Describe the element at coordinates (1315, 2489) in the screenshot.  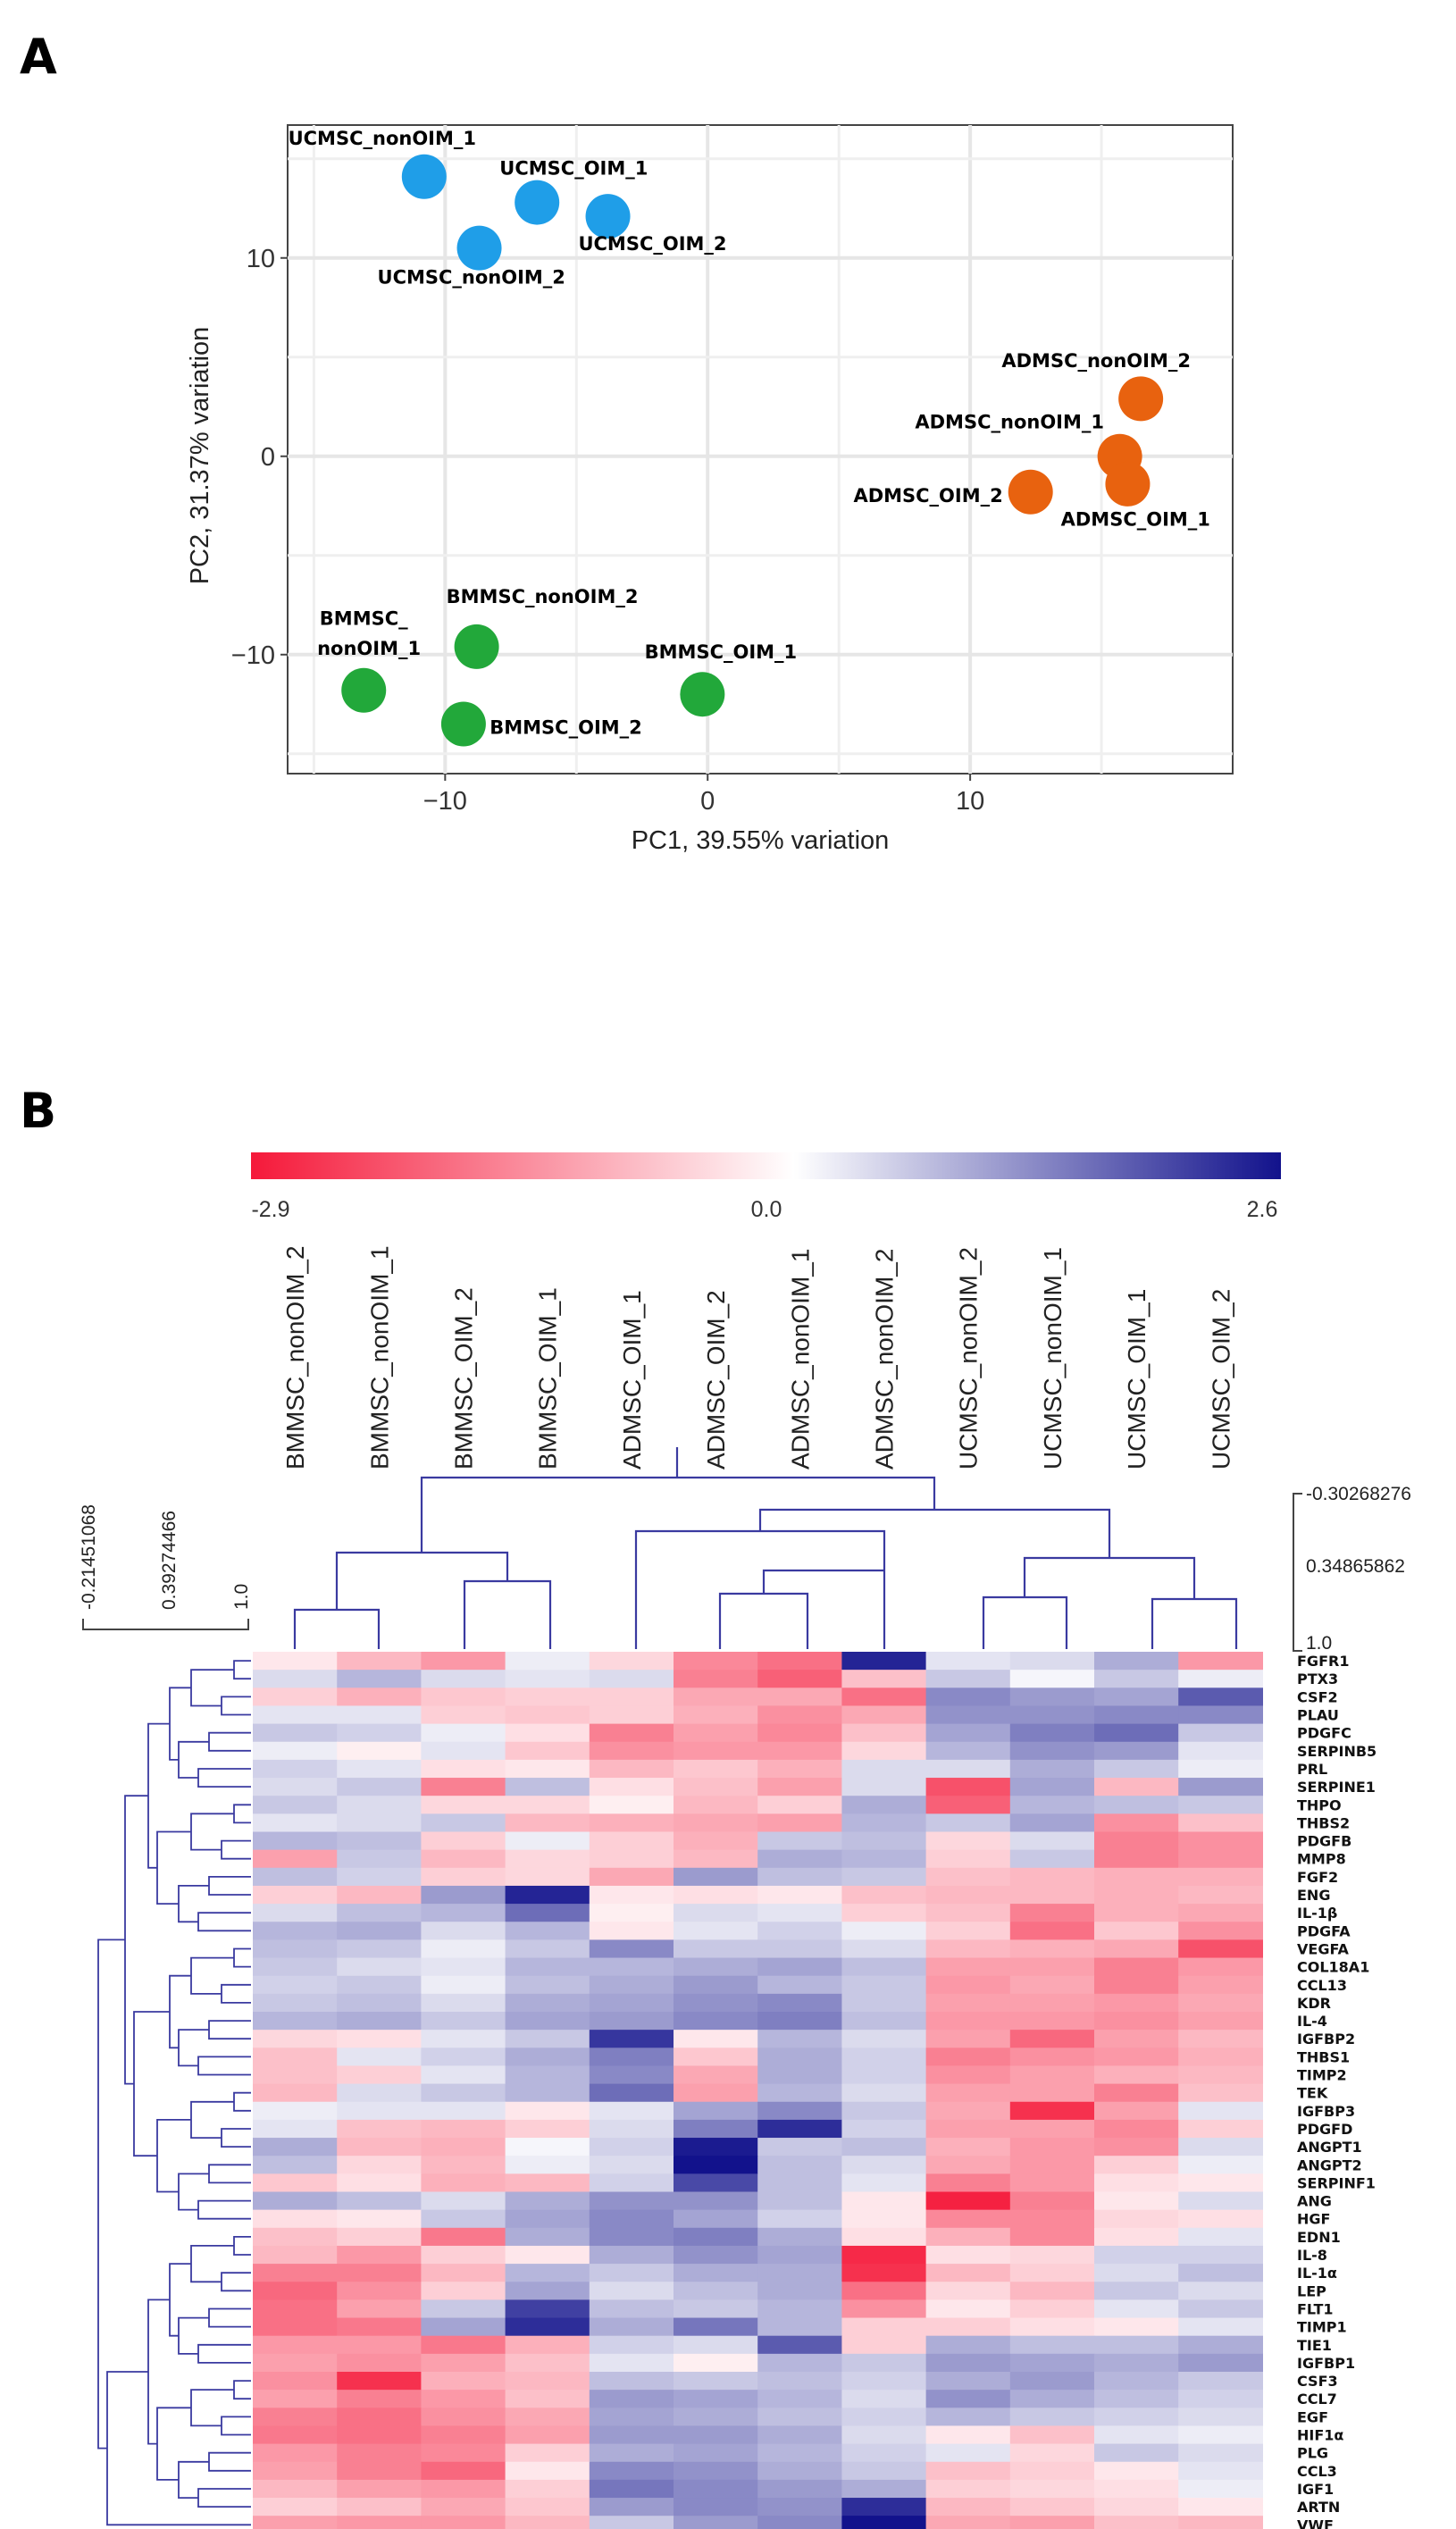
I see `row-label: IGF1` at that location.